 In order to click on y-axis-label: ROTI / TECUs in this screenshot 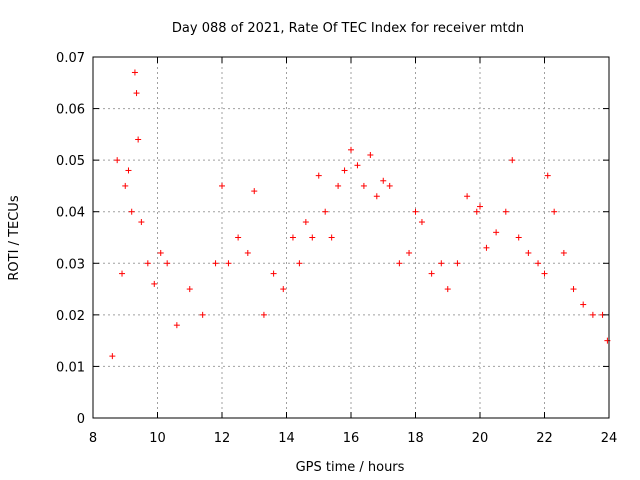, I will do `click(14, 237)`.